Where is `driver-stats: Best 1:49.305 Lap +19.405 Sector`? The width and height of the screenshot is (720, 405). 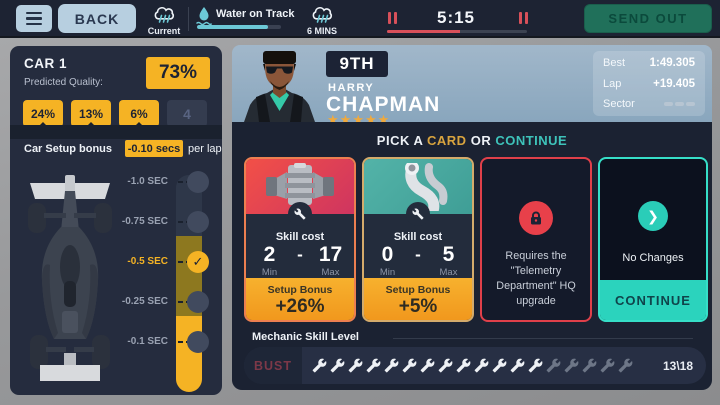
driver-stats: Best 1:49.305 Lap +19.405 Sector is located at coordinates (649, 83).